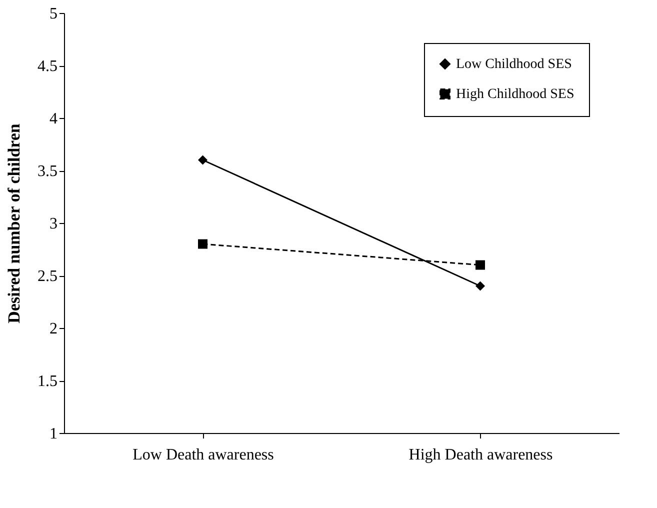 Image resolution: width=657 pixels, height=508 pixels. What do you see at coordinates (203, 455) in the screenshot?
I see `x-tick-label: Low Death awareness` at bounding box center [203, 455].